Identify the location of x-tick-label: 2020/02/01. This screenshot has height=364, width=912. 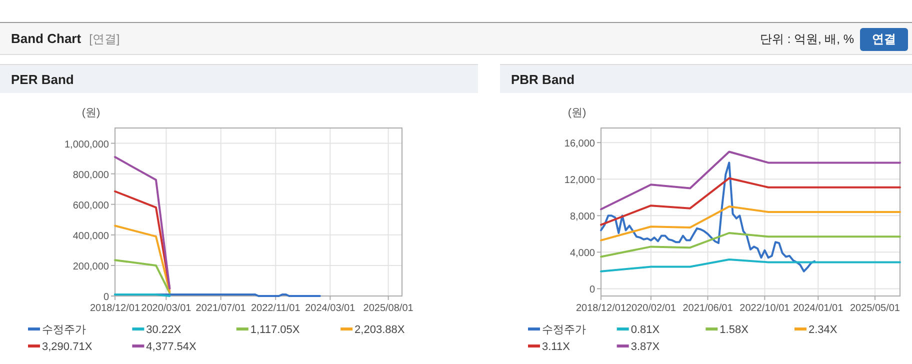
(651, 308).